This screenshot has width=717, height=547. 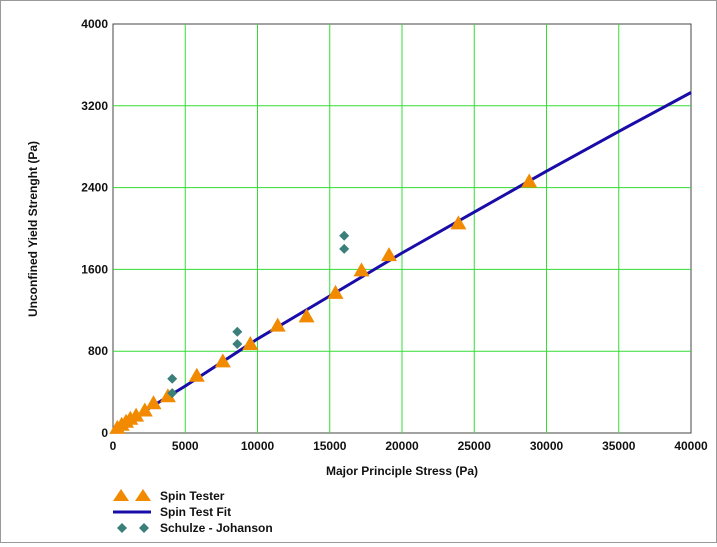 What do you see at coordinates (94, 106) in the screenshot?
I see `y-tick-label: 3200` at bounding box center [94, 106].